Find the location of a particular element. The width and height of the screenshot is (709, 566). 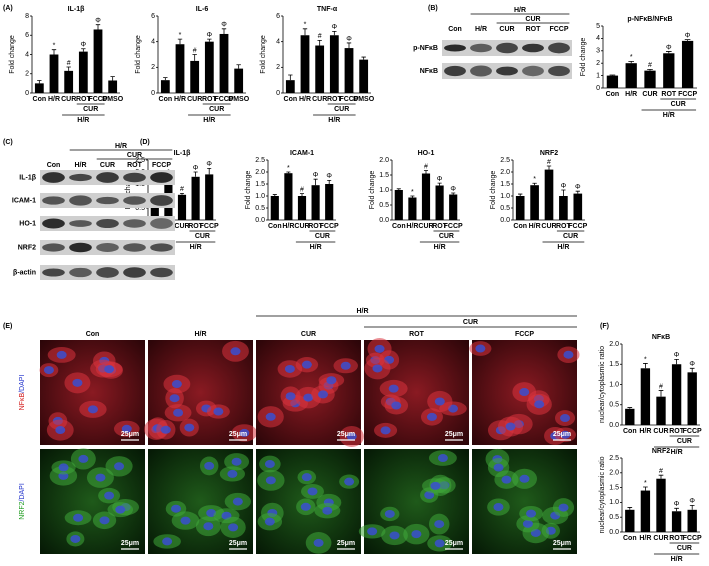

y-tick-label: 1 is located at coordinates (598, 75).